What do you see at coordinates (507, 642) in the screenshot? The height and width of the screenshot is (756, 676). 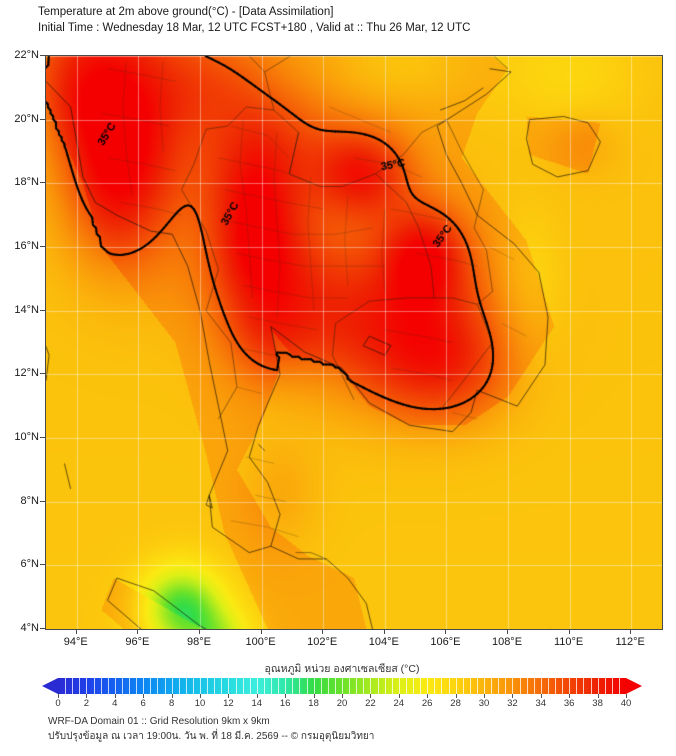 I see `longitude-tick-label: 108°E` at bounding box center [507, 642].